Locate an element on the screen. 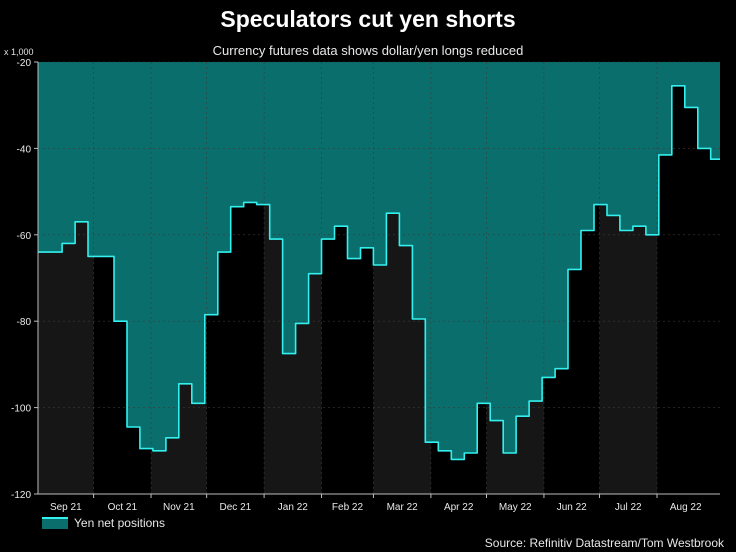 This screenshot has height=552, width=736. y-tick-label: -120 is located at coordinates (21, 495).